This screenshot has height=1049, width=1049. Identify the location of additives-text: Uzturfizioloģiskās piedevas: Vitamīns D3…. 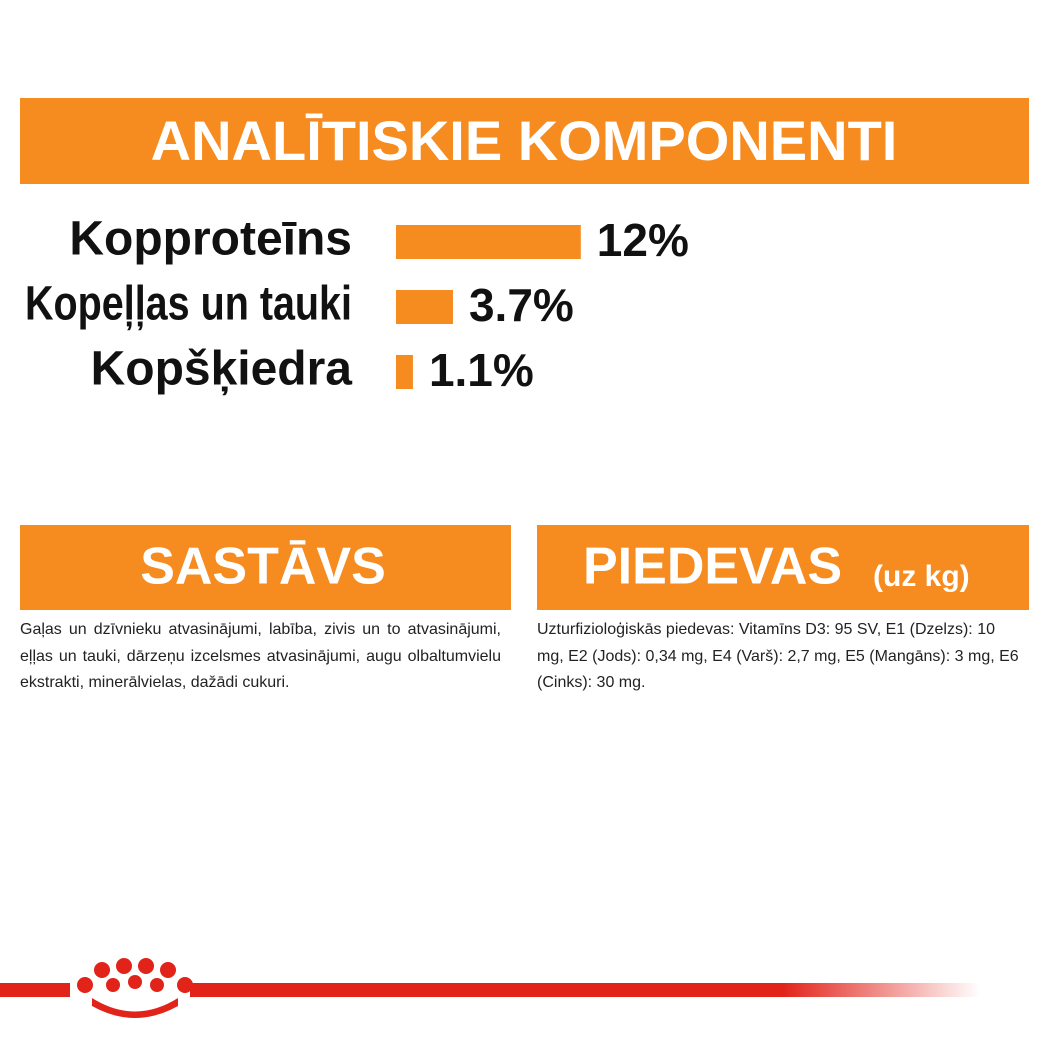
(778, 656).